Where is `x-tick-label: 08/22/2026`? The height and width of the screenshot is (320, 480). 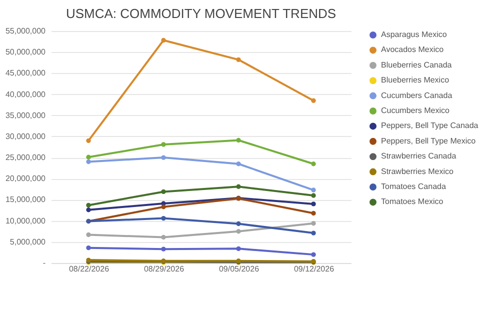
x-tick-label: 08/22/2026 is located at coordinates (89, 269).